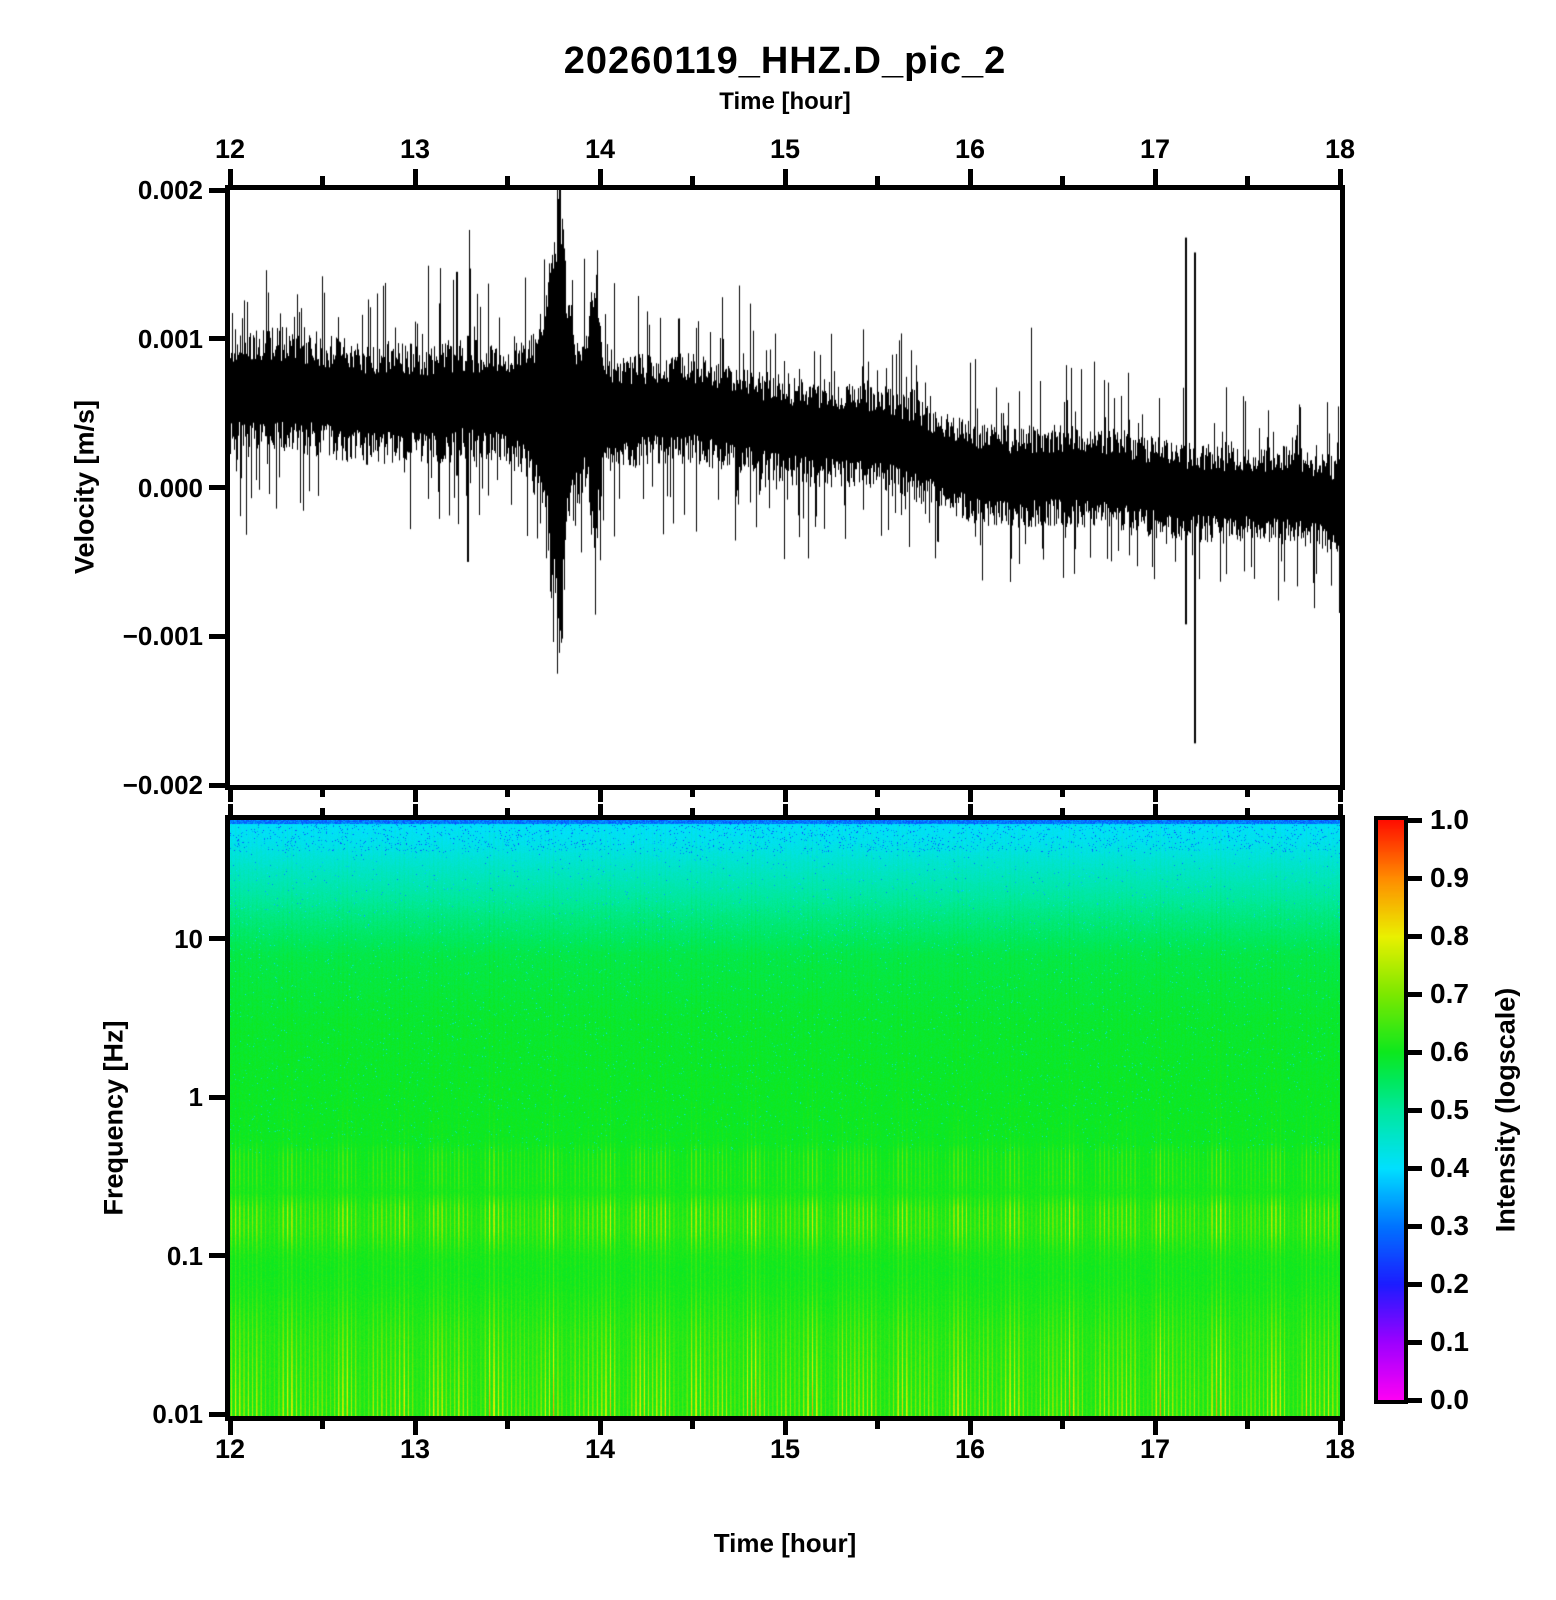  I want to click on colorbar-tick-label: 0.3, so click(1449, 1225).